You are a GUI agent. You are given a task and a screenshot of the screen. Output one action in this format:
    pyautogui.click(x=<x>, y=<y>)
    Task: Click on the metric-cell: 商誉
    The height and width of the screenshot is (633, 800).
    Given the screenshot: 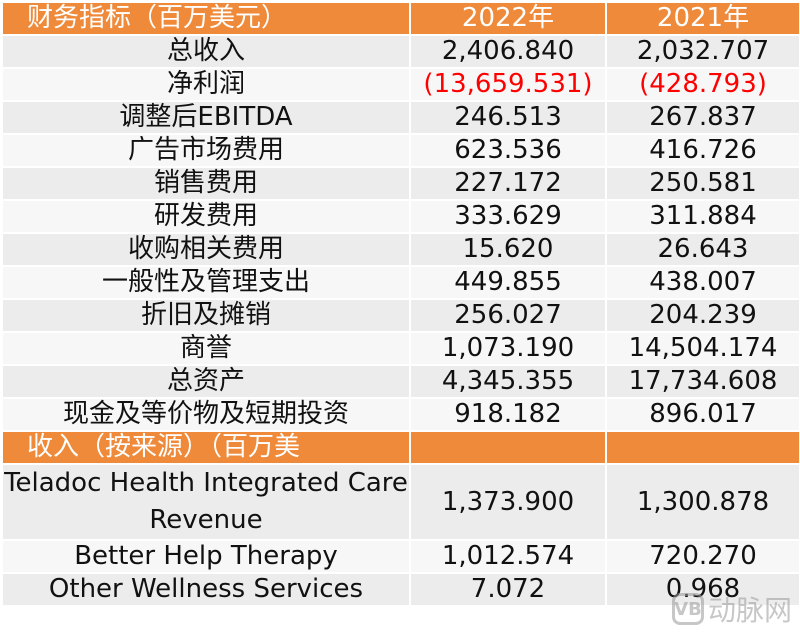 What is the action you would take?
    pyautogui.click(x=206, y=348)
    